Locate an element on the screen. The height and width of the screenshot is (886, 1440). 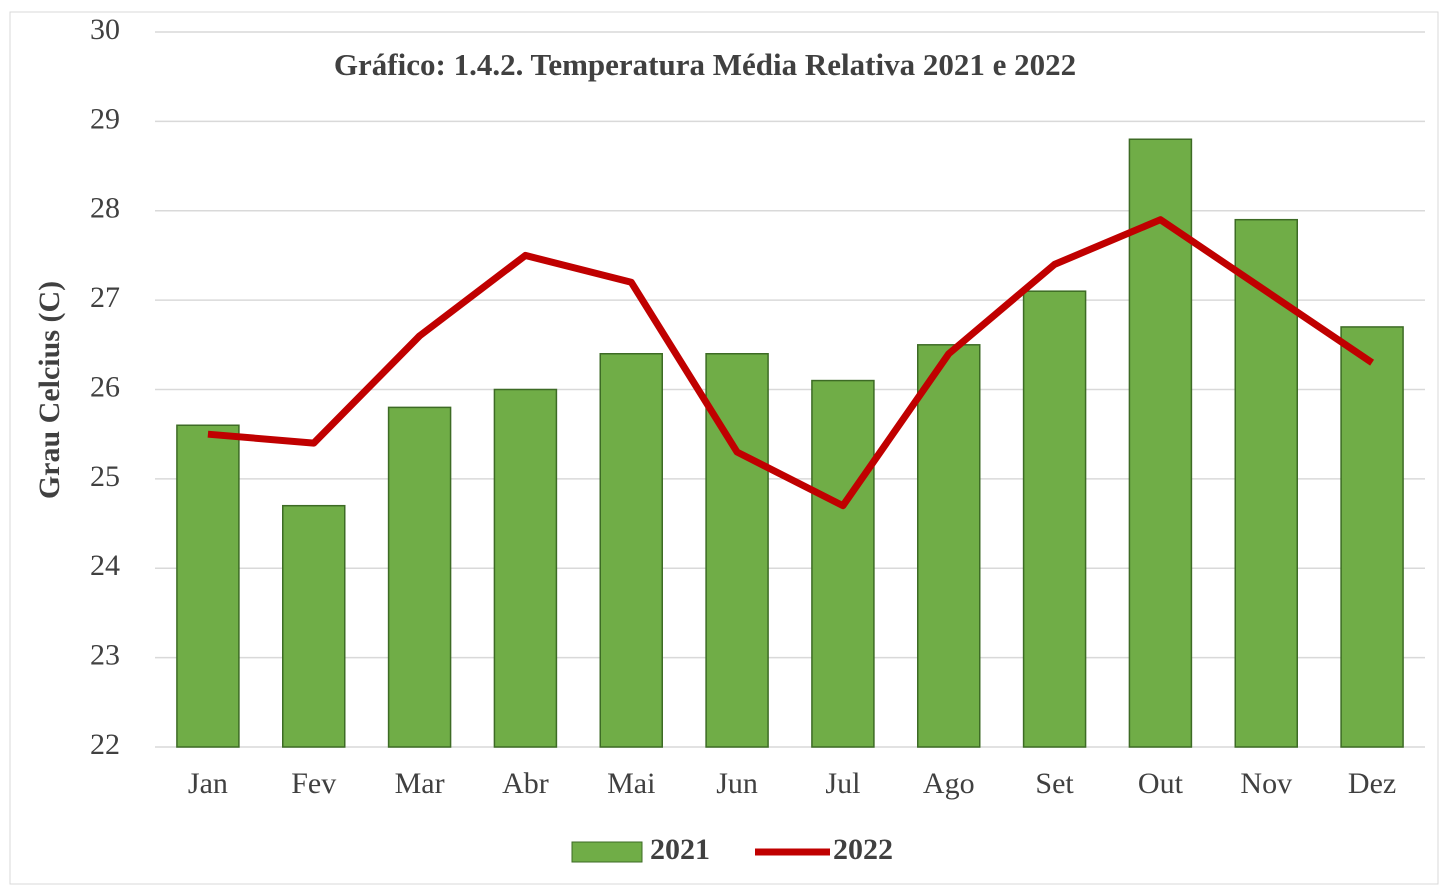
x-tick-label: Set is located at coordinates (1054, 783).